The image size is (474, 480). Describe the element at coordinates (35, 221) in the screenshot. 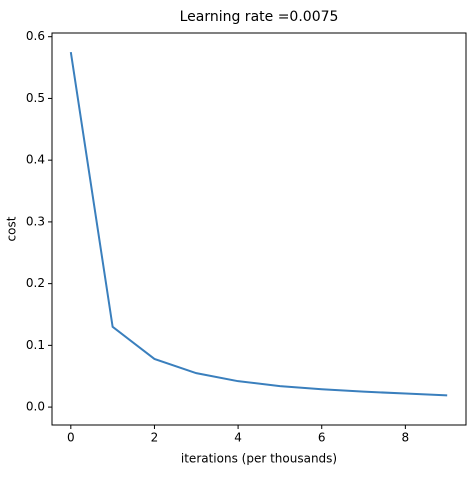

I see `y-tick-label: 0.3` at that location.